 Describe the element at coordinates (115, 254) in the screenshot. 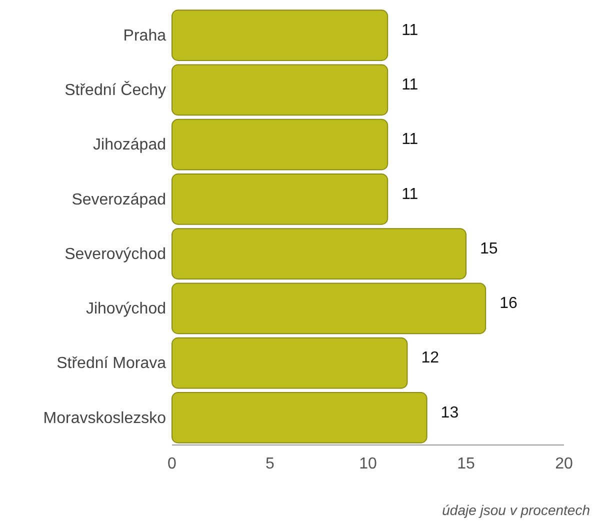

I see `y-tick-label: Severovýchod` at that location.